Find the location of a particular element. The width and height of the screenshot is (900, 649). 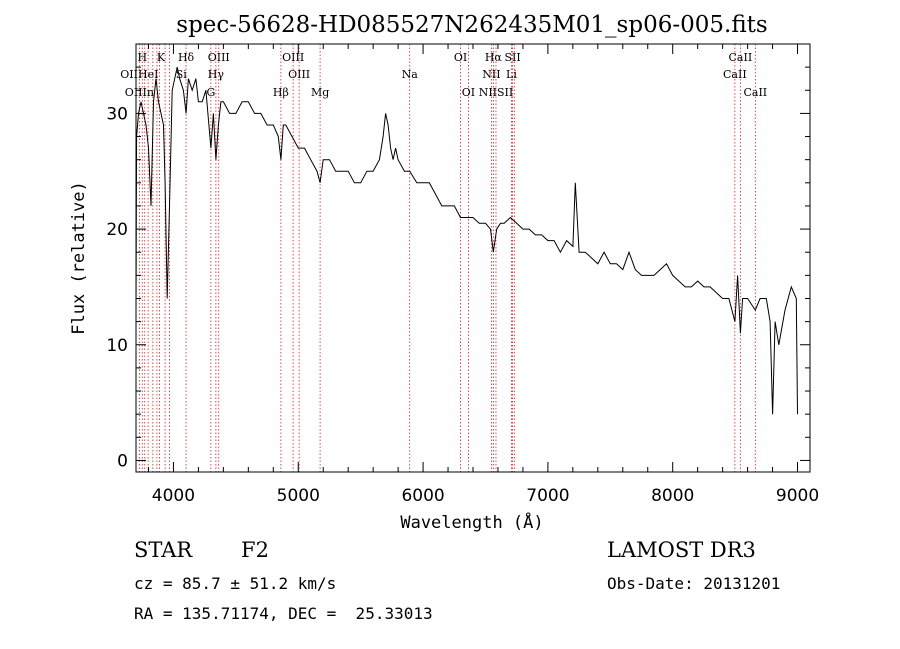

y-tick-label: 20 is located at coordinates (117, 230).